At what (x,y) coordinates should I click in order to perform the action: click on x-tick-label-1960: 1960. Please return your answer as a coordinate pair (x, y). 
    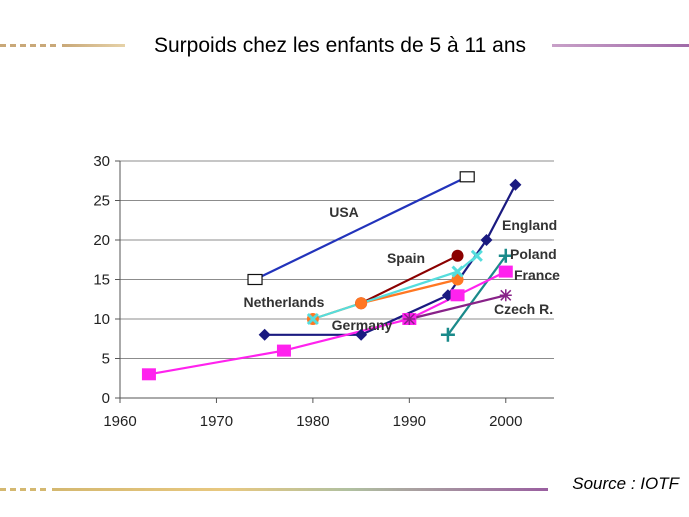
    Looking at the image, I should click on (119, 421).